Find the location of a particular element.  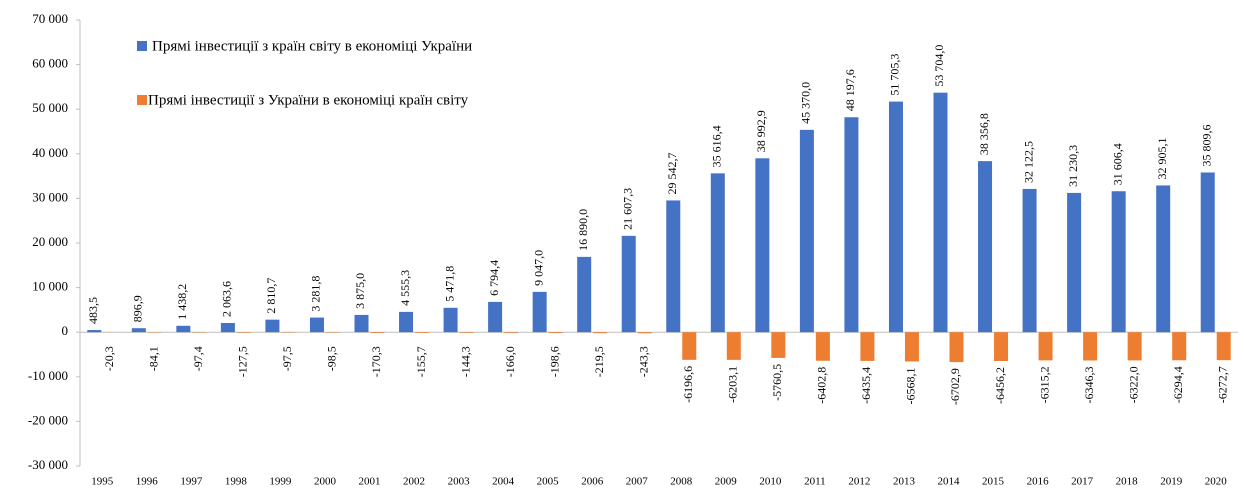

legend-swatch is located at coordinates (142, 100).